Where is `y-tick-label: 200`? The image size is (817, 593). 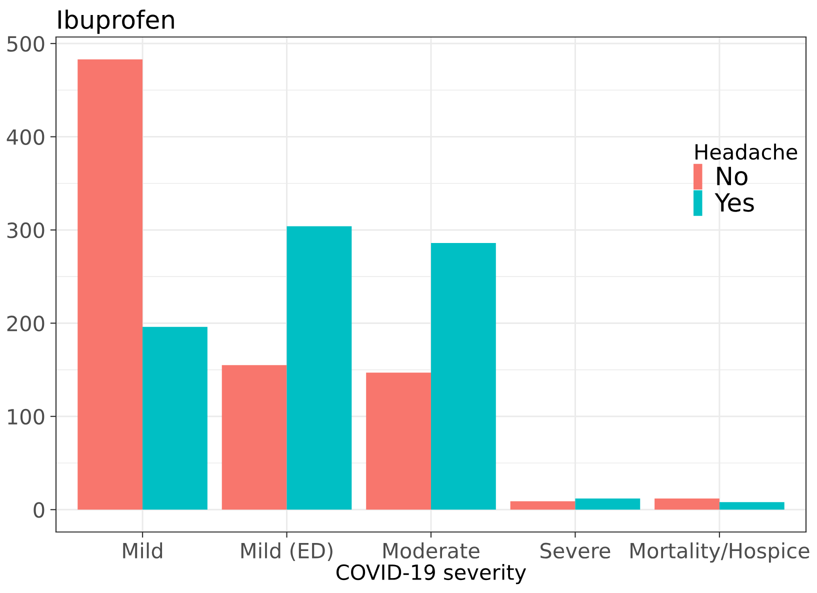
y-tick-label: 200 is located at coordinates (25, 324).